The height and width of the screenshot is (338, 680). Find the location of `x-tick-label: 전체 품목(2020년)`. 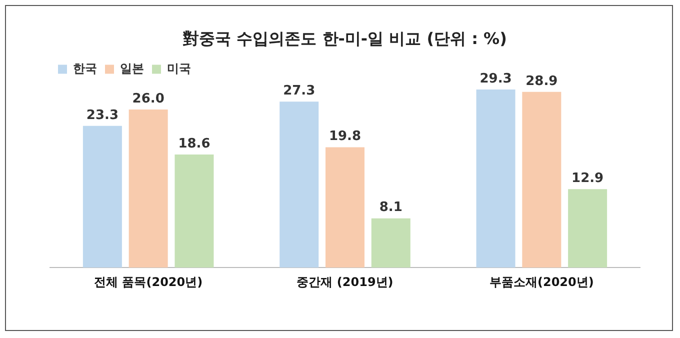

x-tick-label: 전체 품목(2020년) is located at coordinates (148, 281).